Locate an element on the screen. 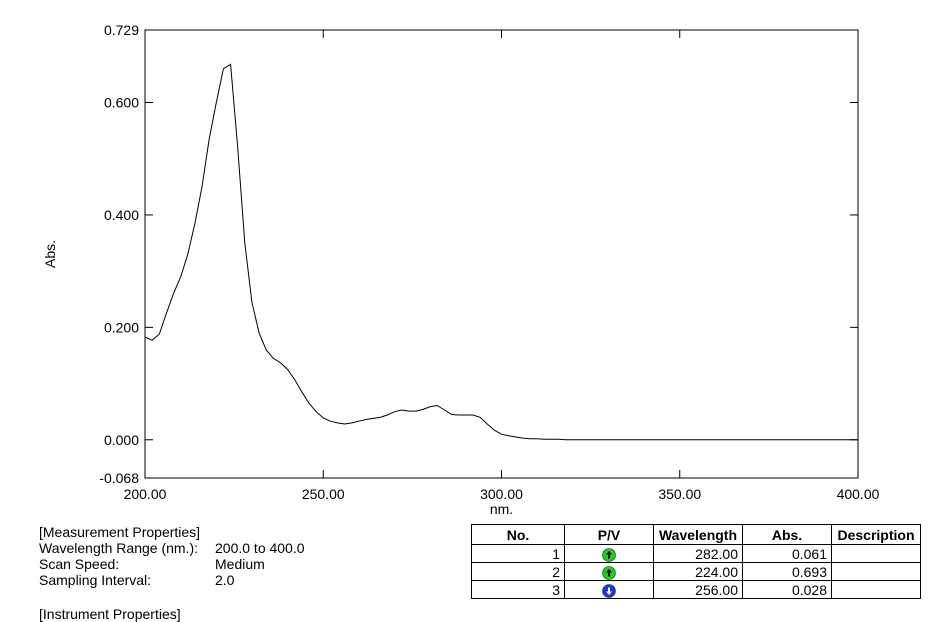 This screenshot has width=942, height=622. cell-wavelength: 224.00 is located at coordinates (698, 571).